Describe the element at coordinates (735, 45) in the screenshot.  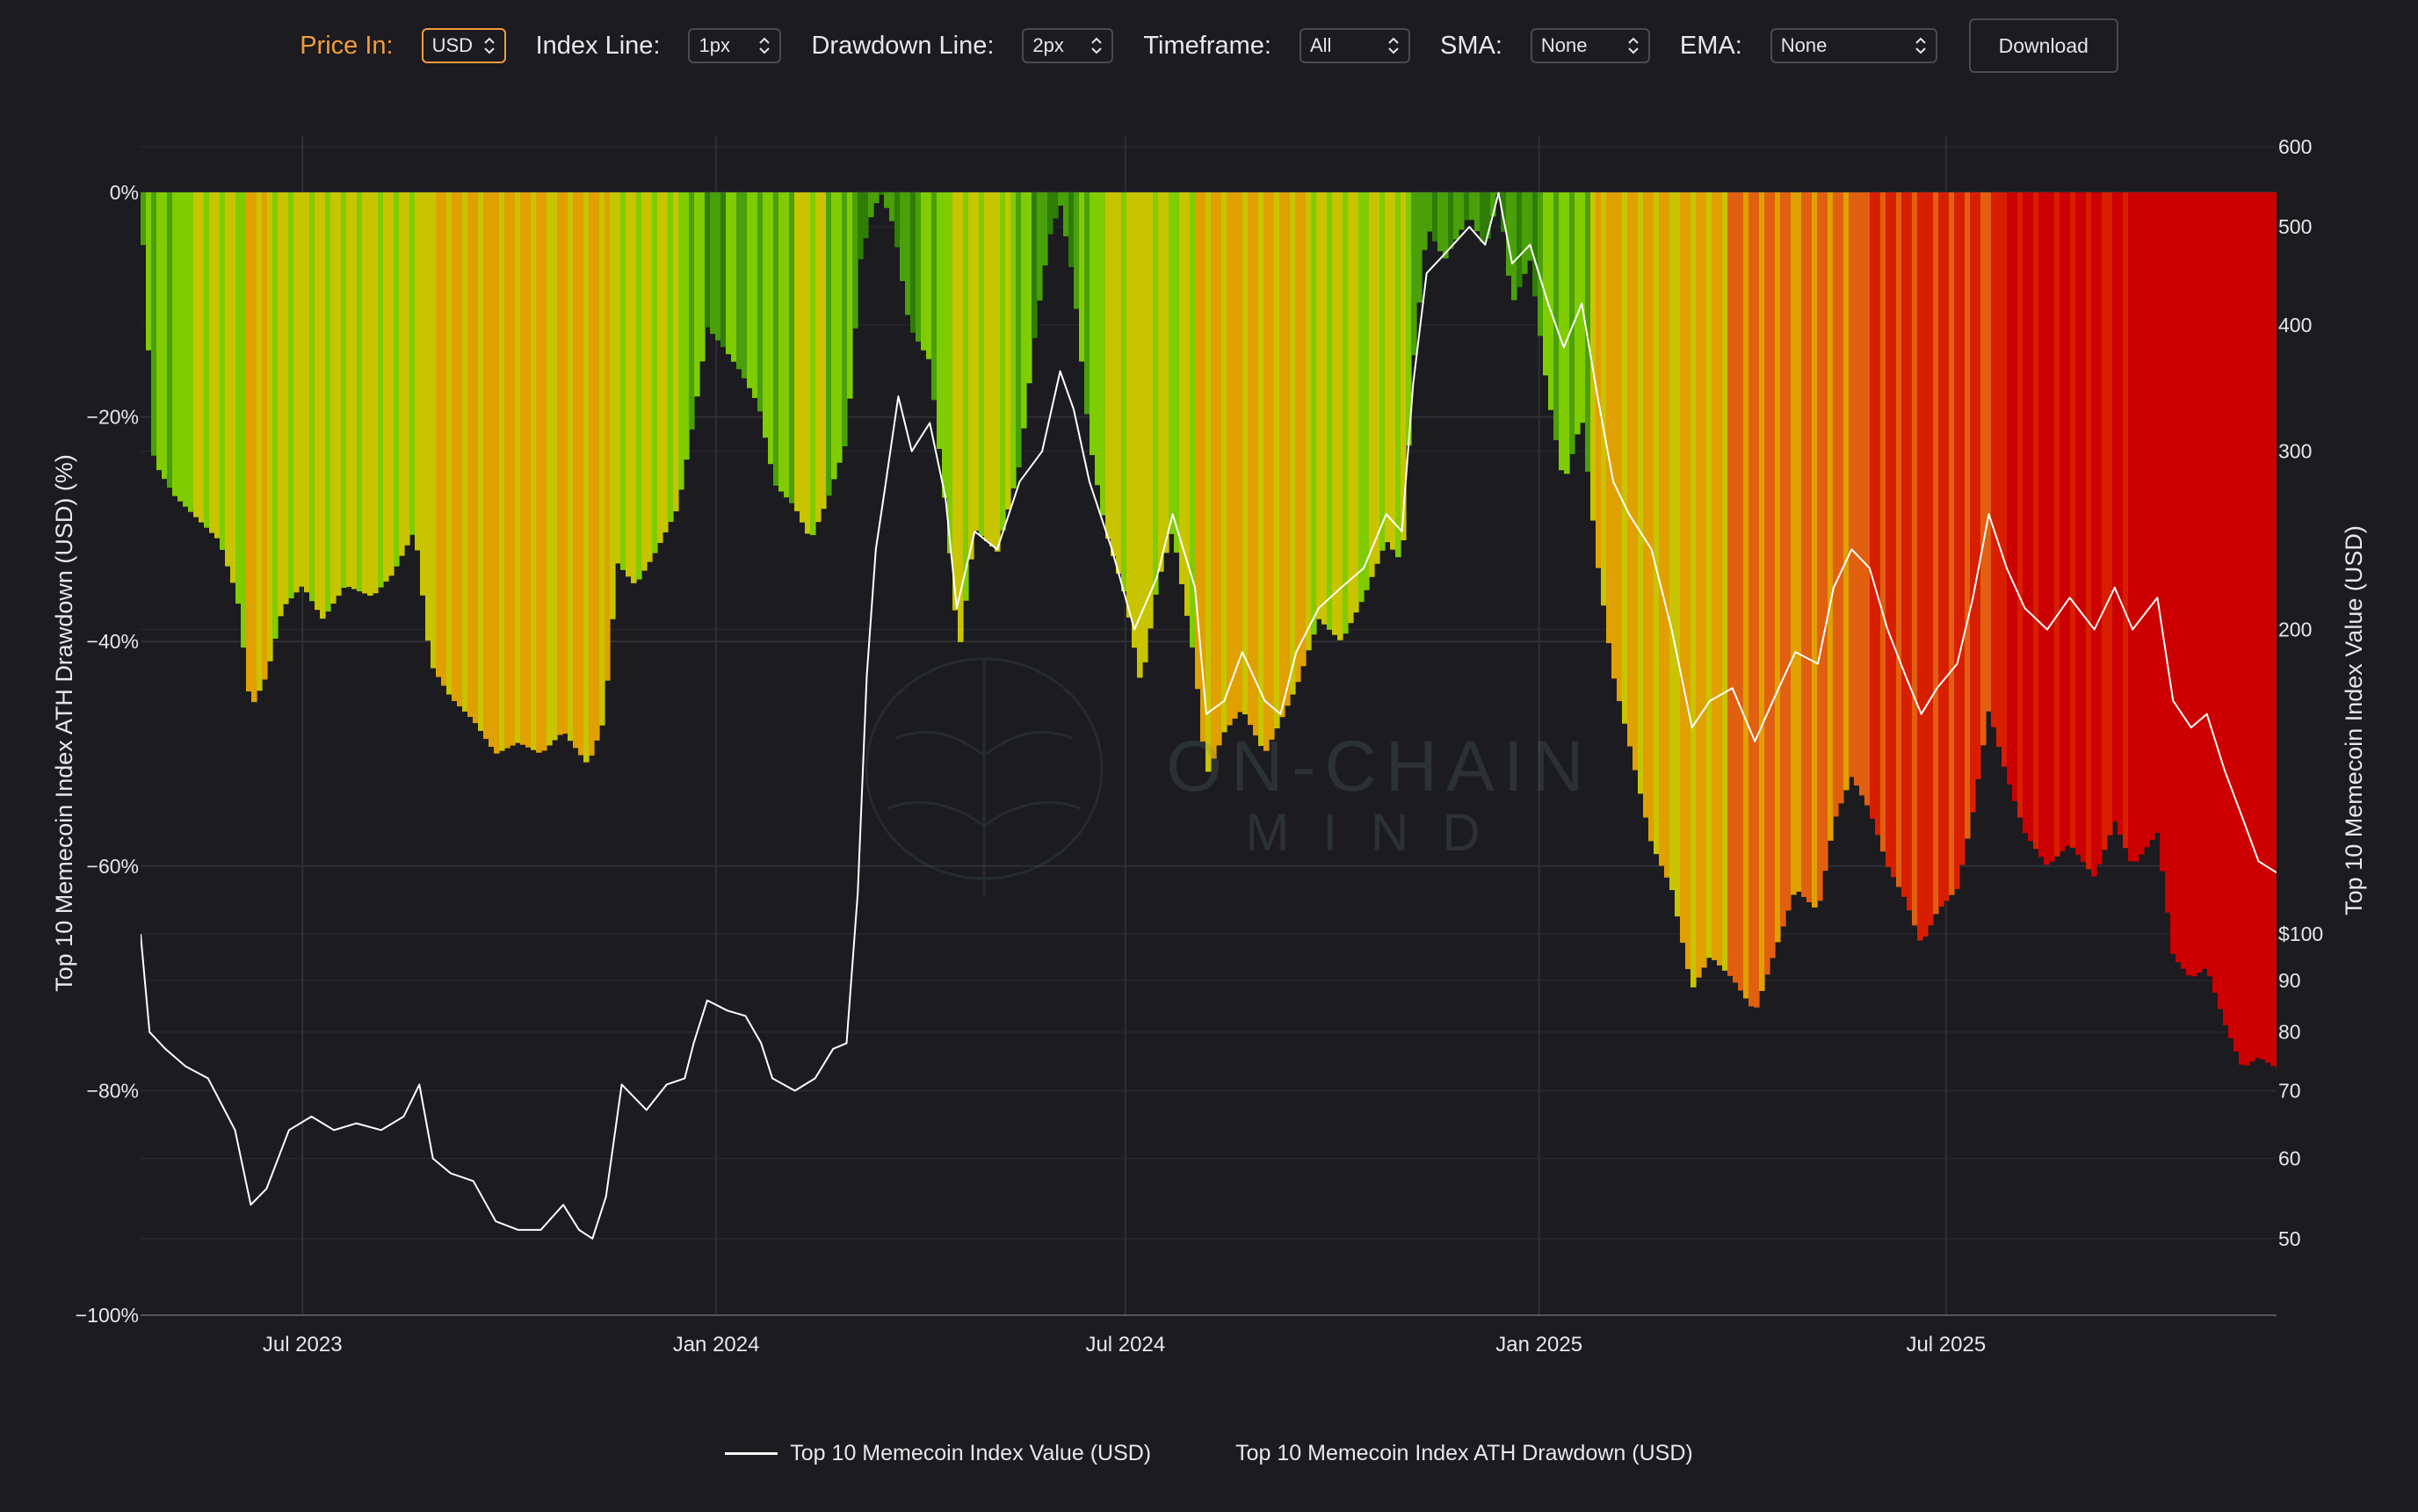
I see `index-line-select: 1px` at that location.